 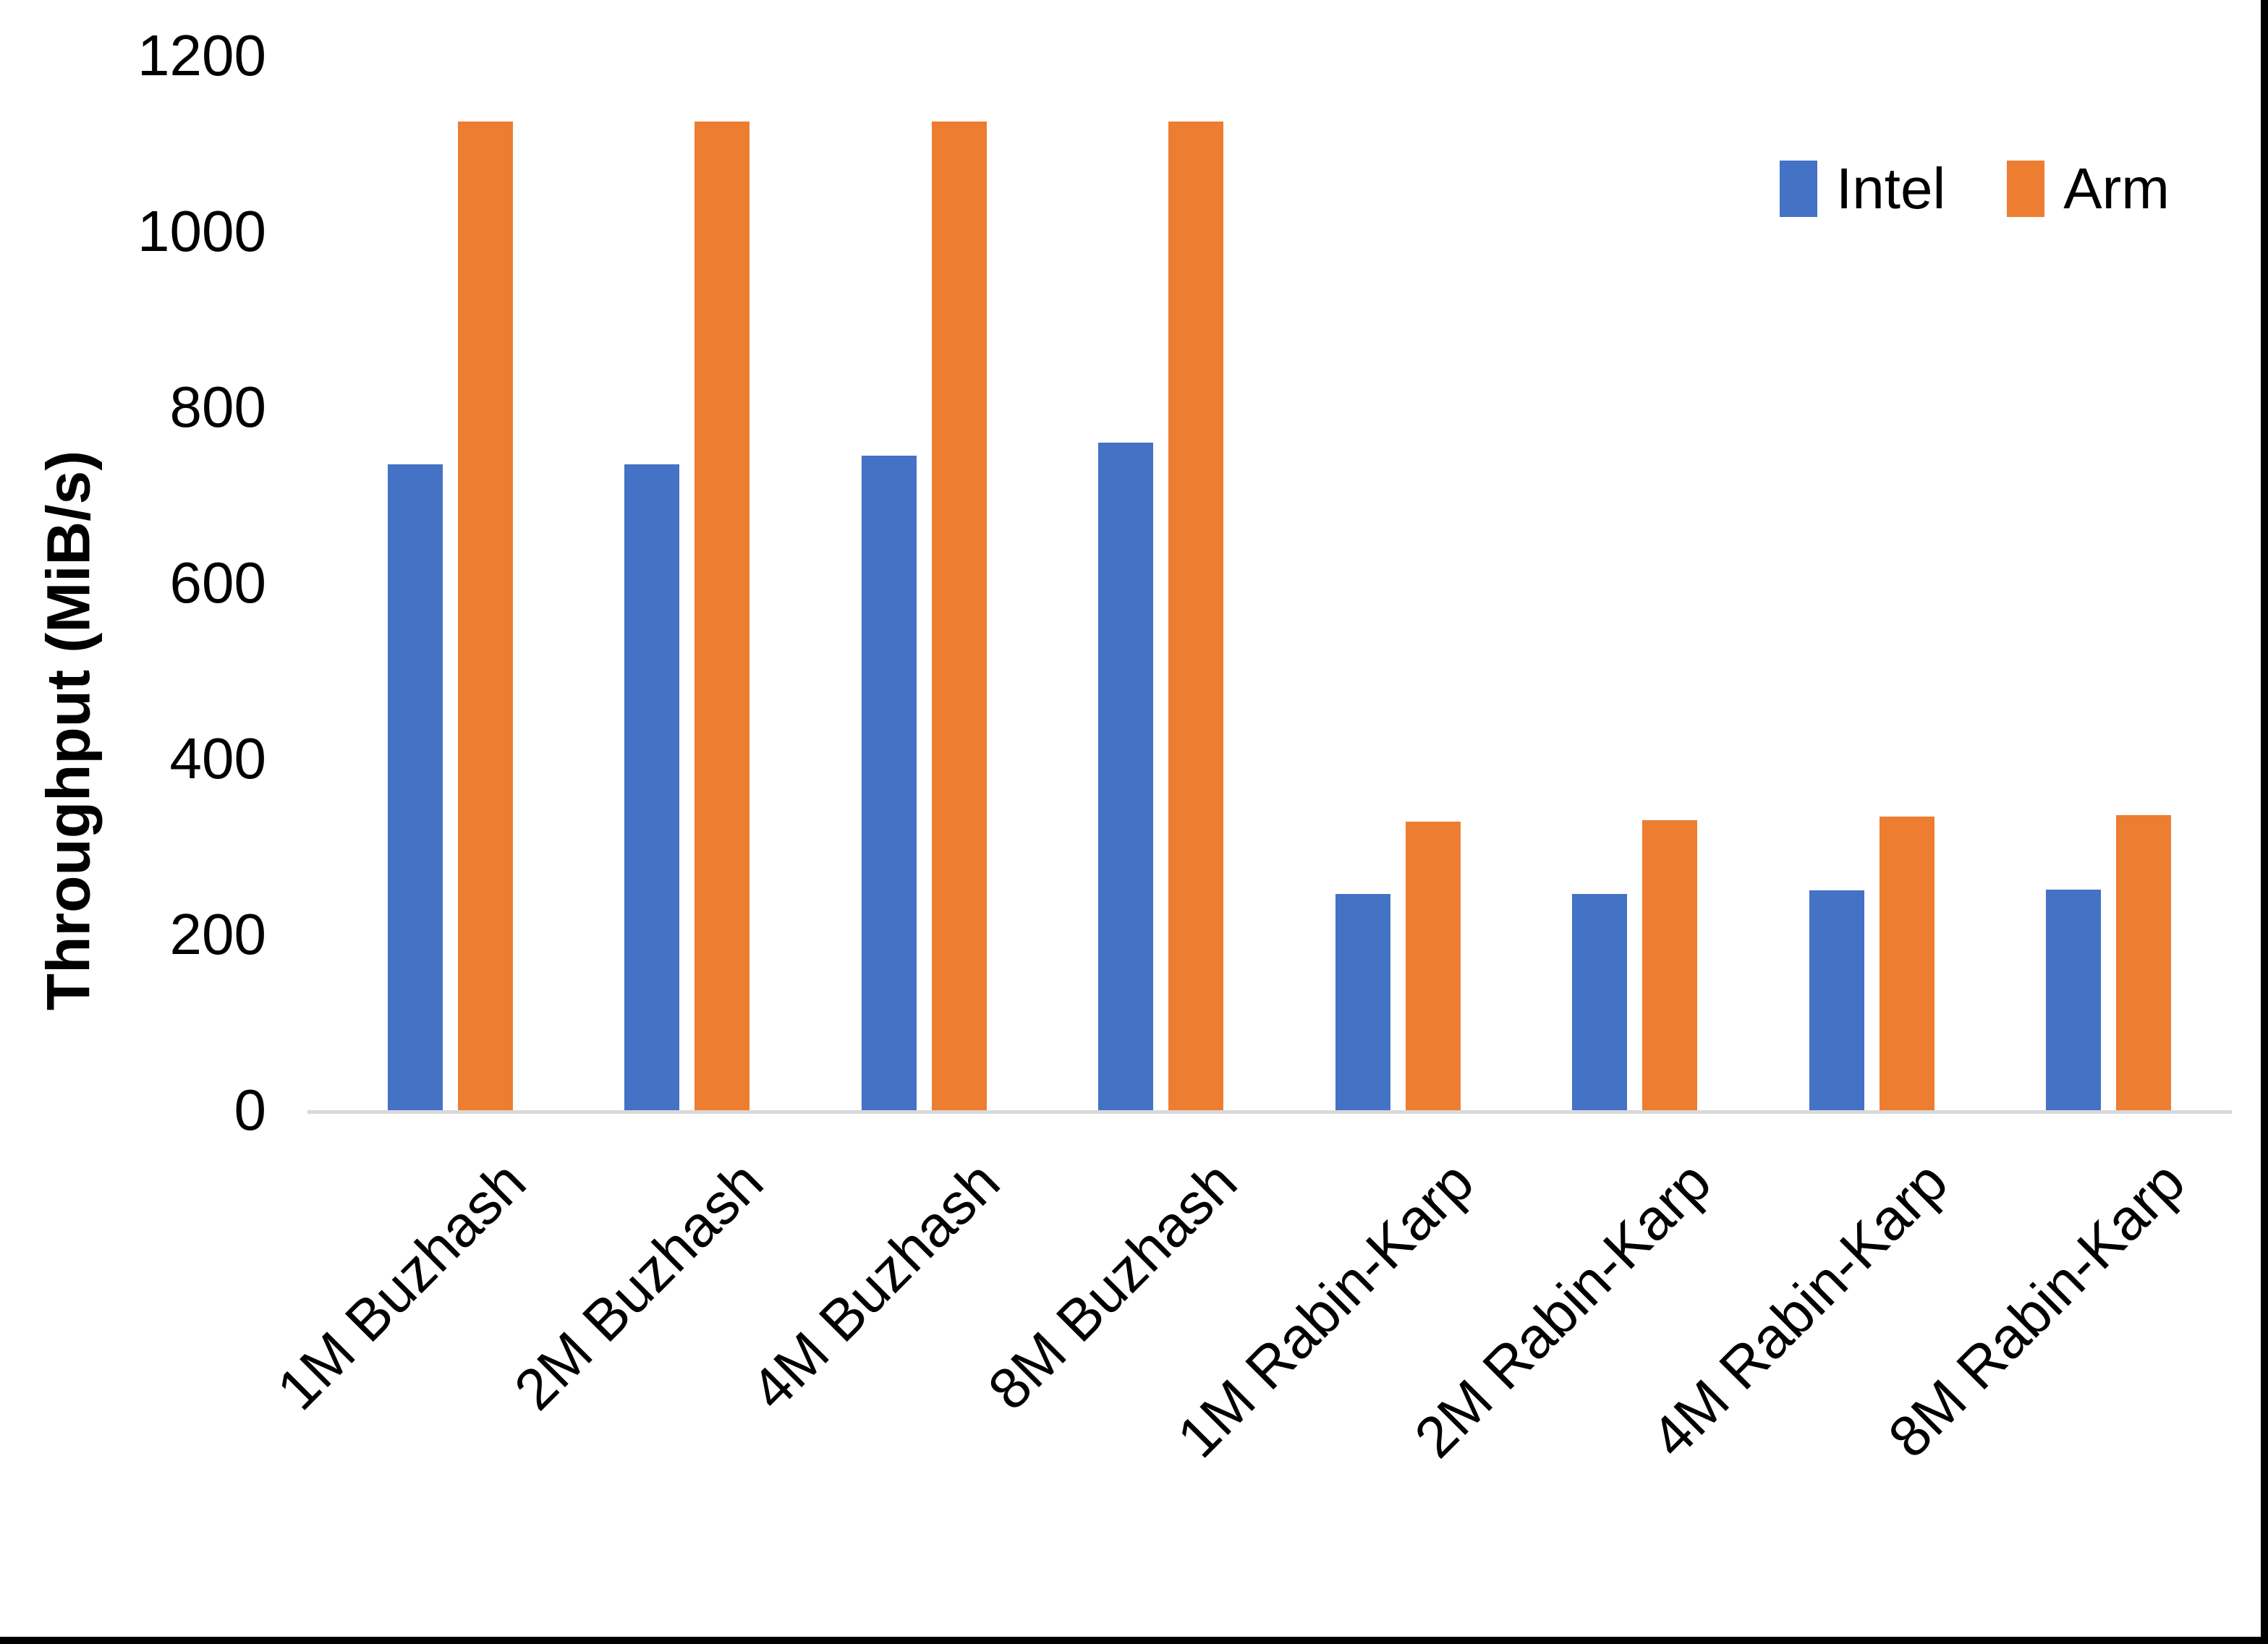 I want to click on y-tick-label-400: 400, so click(x=217, y=758).